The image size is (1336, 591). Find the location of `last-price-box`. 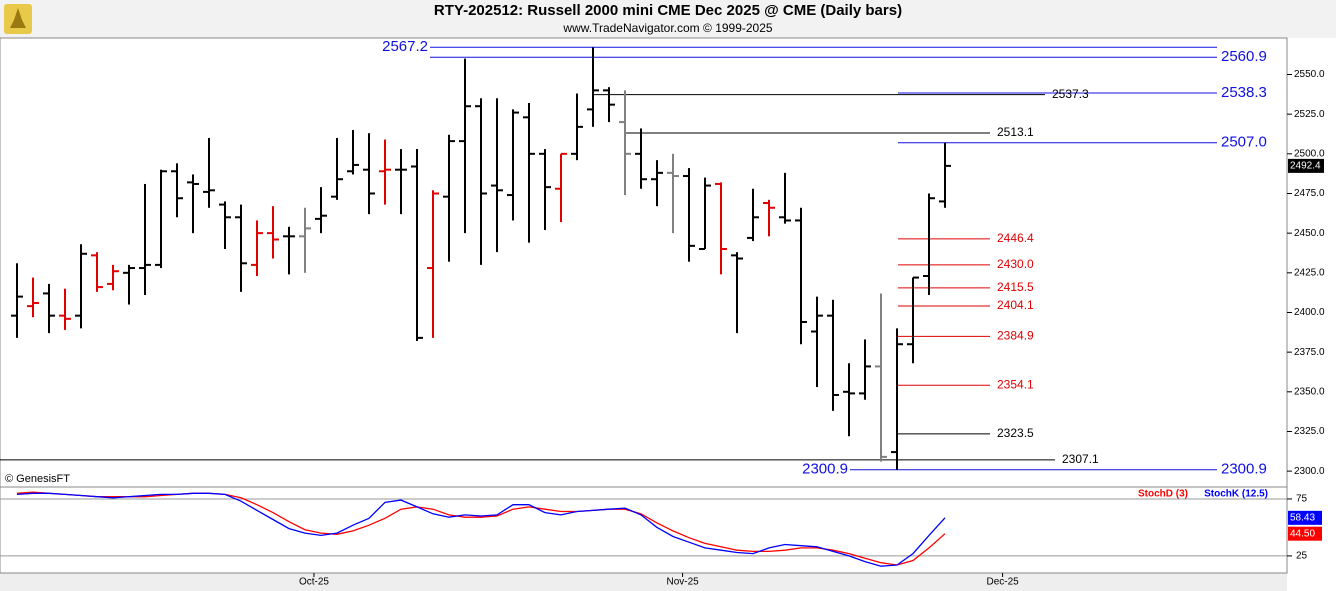

last-price-box is located at coordinates (1306, 165).